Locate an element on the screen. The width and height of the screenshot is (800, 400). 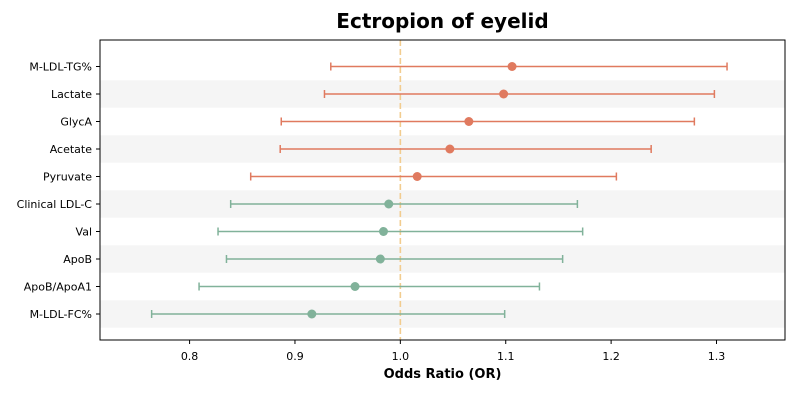
y-tick-label: ApoB/ApoA1 is located at coordinates (58, 287).